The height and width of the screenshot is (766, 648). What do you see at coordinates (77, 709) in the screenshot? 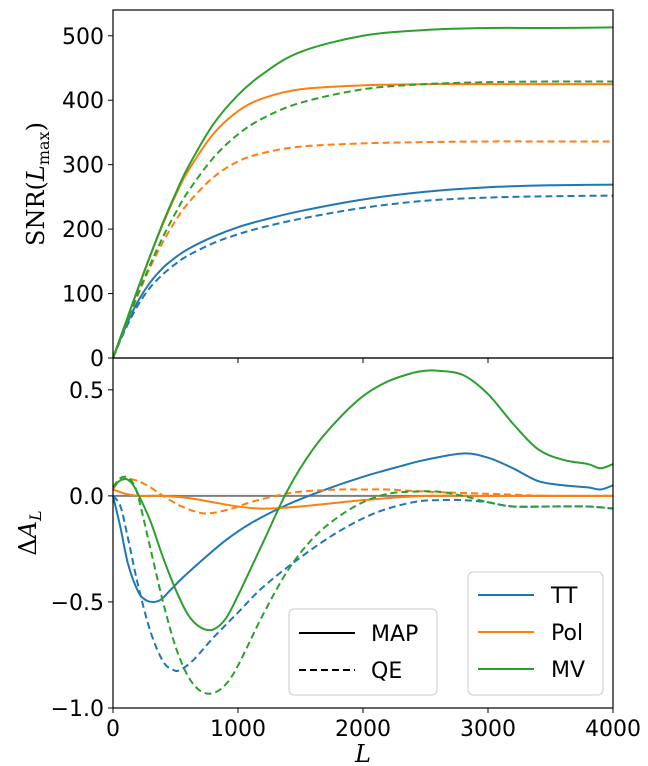
I see `bottom-y-tick-label: −1.0` at bounding box center [77, 709].